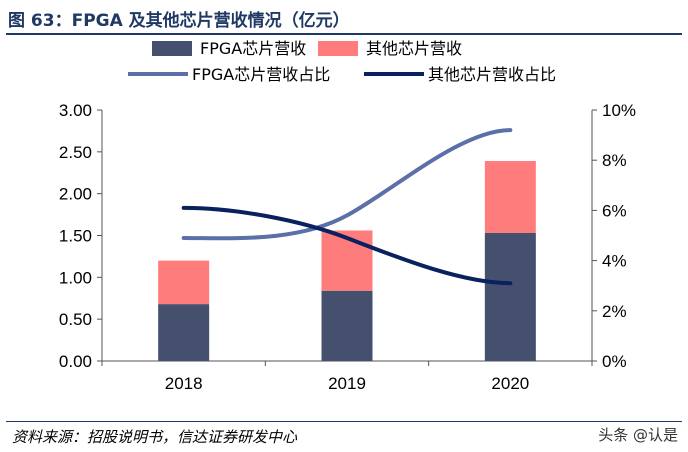 This screenshot has height=452, width=688. What do you see at coordinates (75, 110) in the screenshot?
I see `left-tick-label: 3.00` at bounding box center [75, 110].